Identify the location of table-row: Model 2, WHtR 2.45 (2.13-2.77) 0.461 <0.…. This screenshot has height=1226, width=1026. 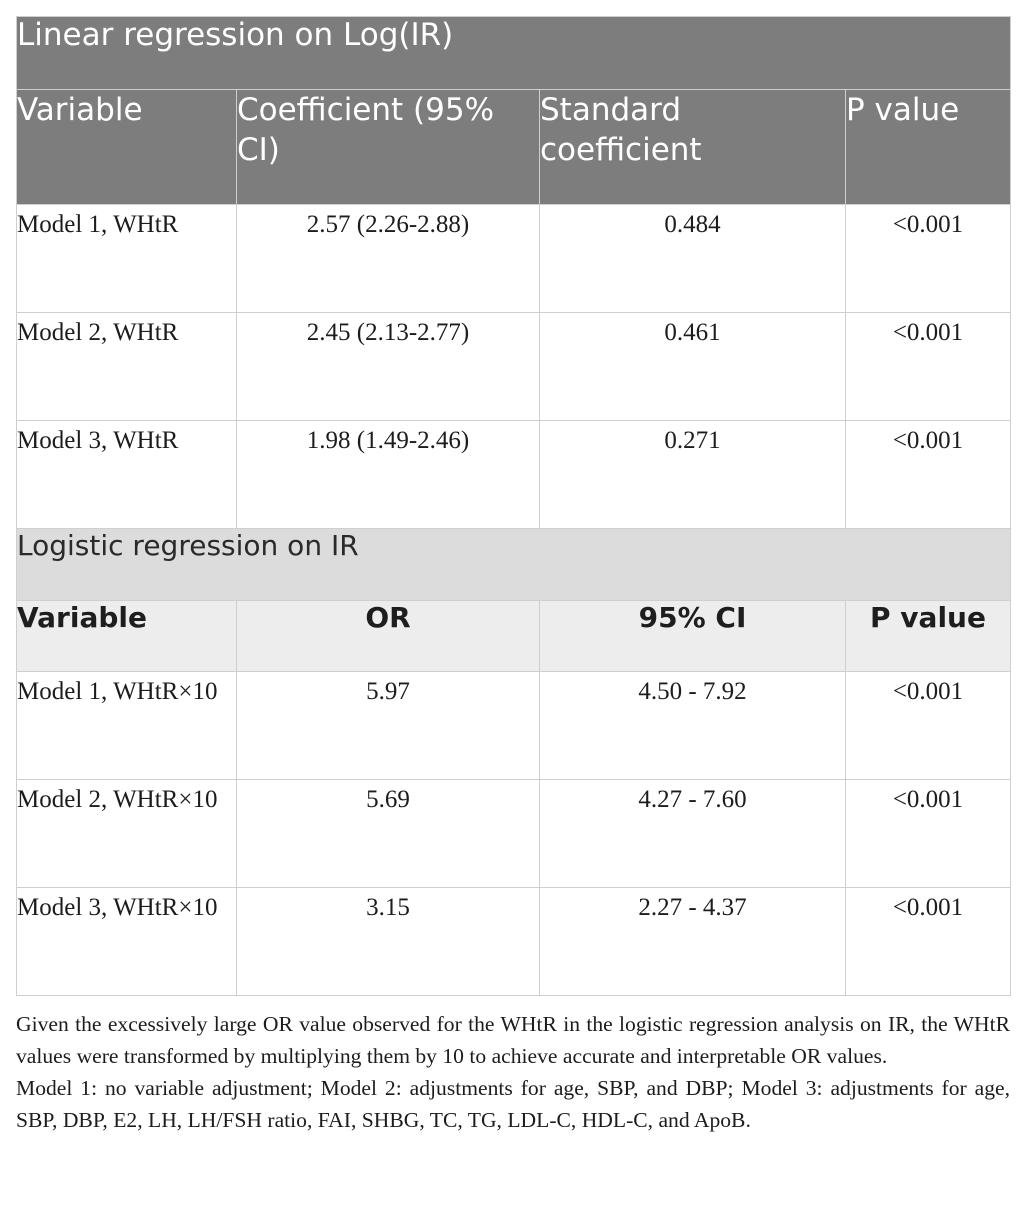
(513, 366).